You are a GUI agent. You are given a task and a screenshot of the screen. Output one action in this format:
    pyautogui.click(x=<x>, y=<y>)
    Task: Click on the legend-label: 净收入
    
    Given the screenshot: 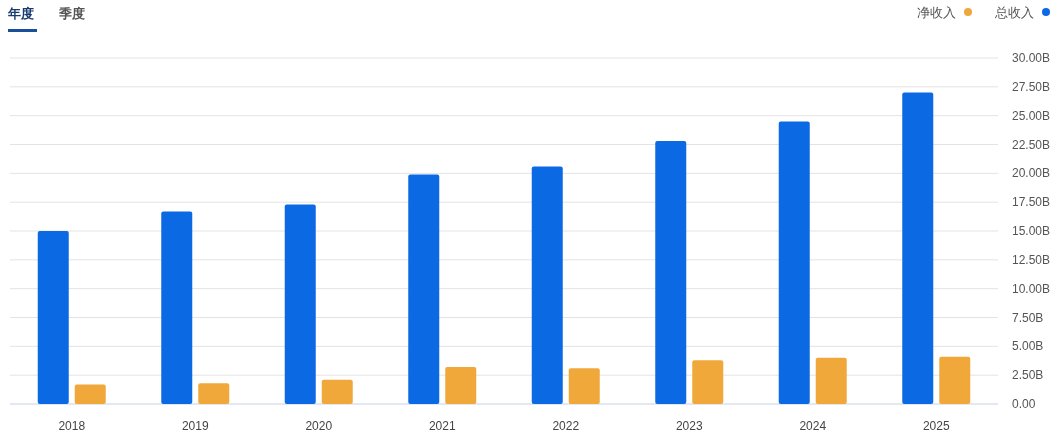 What is the action you would take?
    pyautogui.click(x=936, y=12)
    